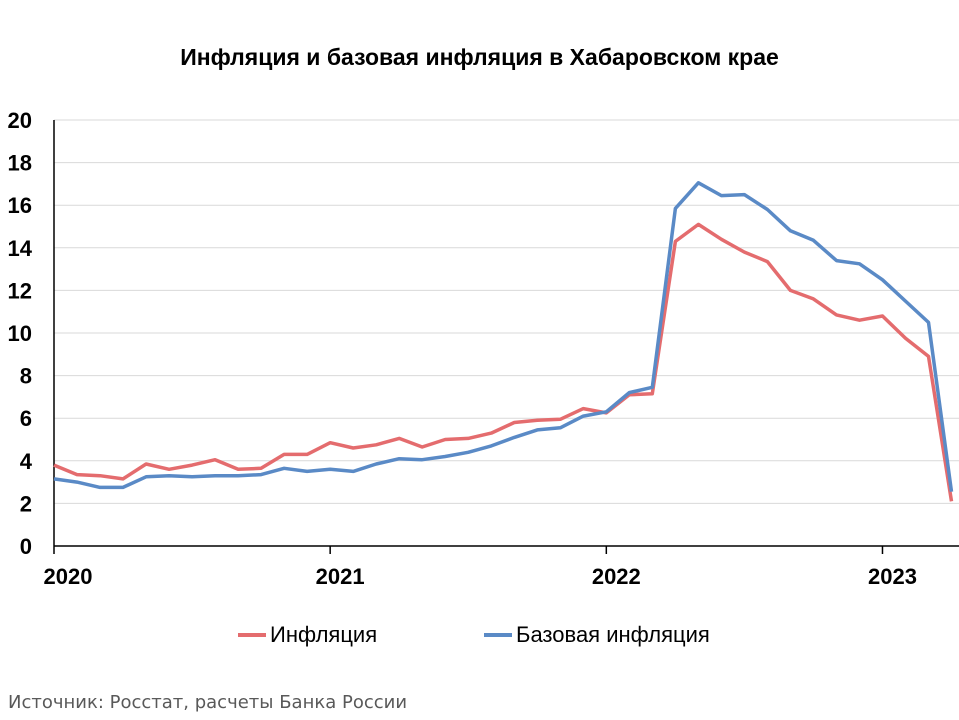 This screenshot has height=720, width=959. What do you see at coordinates (20, 120) in the screenshot?
I see `y-tick-label: 20` at bounding box center [20, 120].